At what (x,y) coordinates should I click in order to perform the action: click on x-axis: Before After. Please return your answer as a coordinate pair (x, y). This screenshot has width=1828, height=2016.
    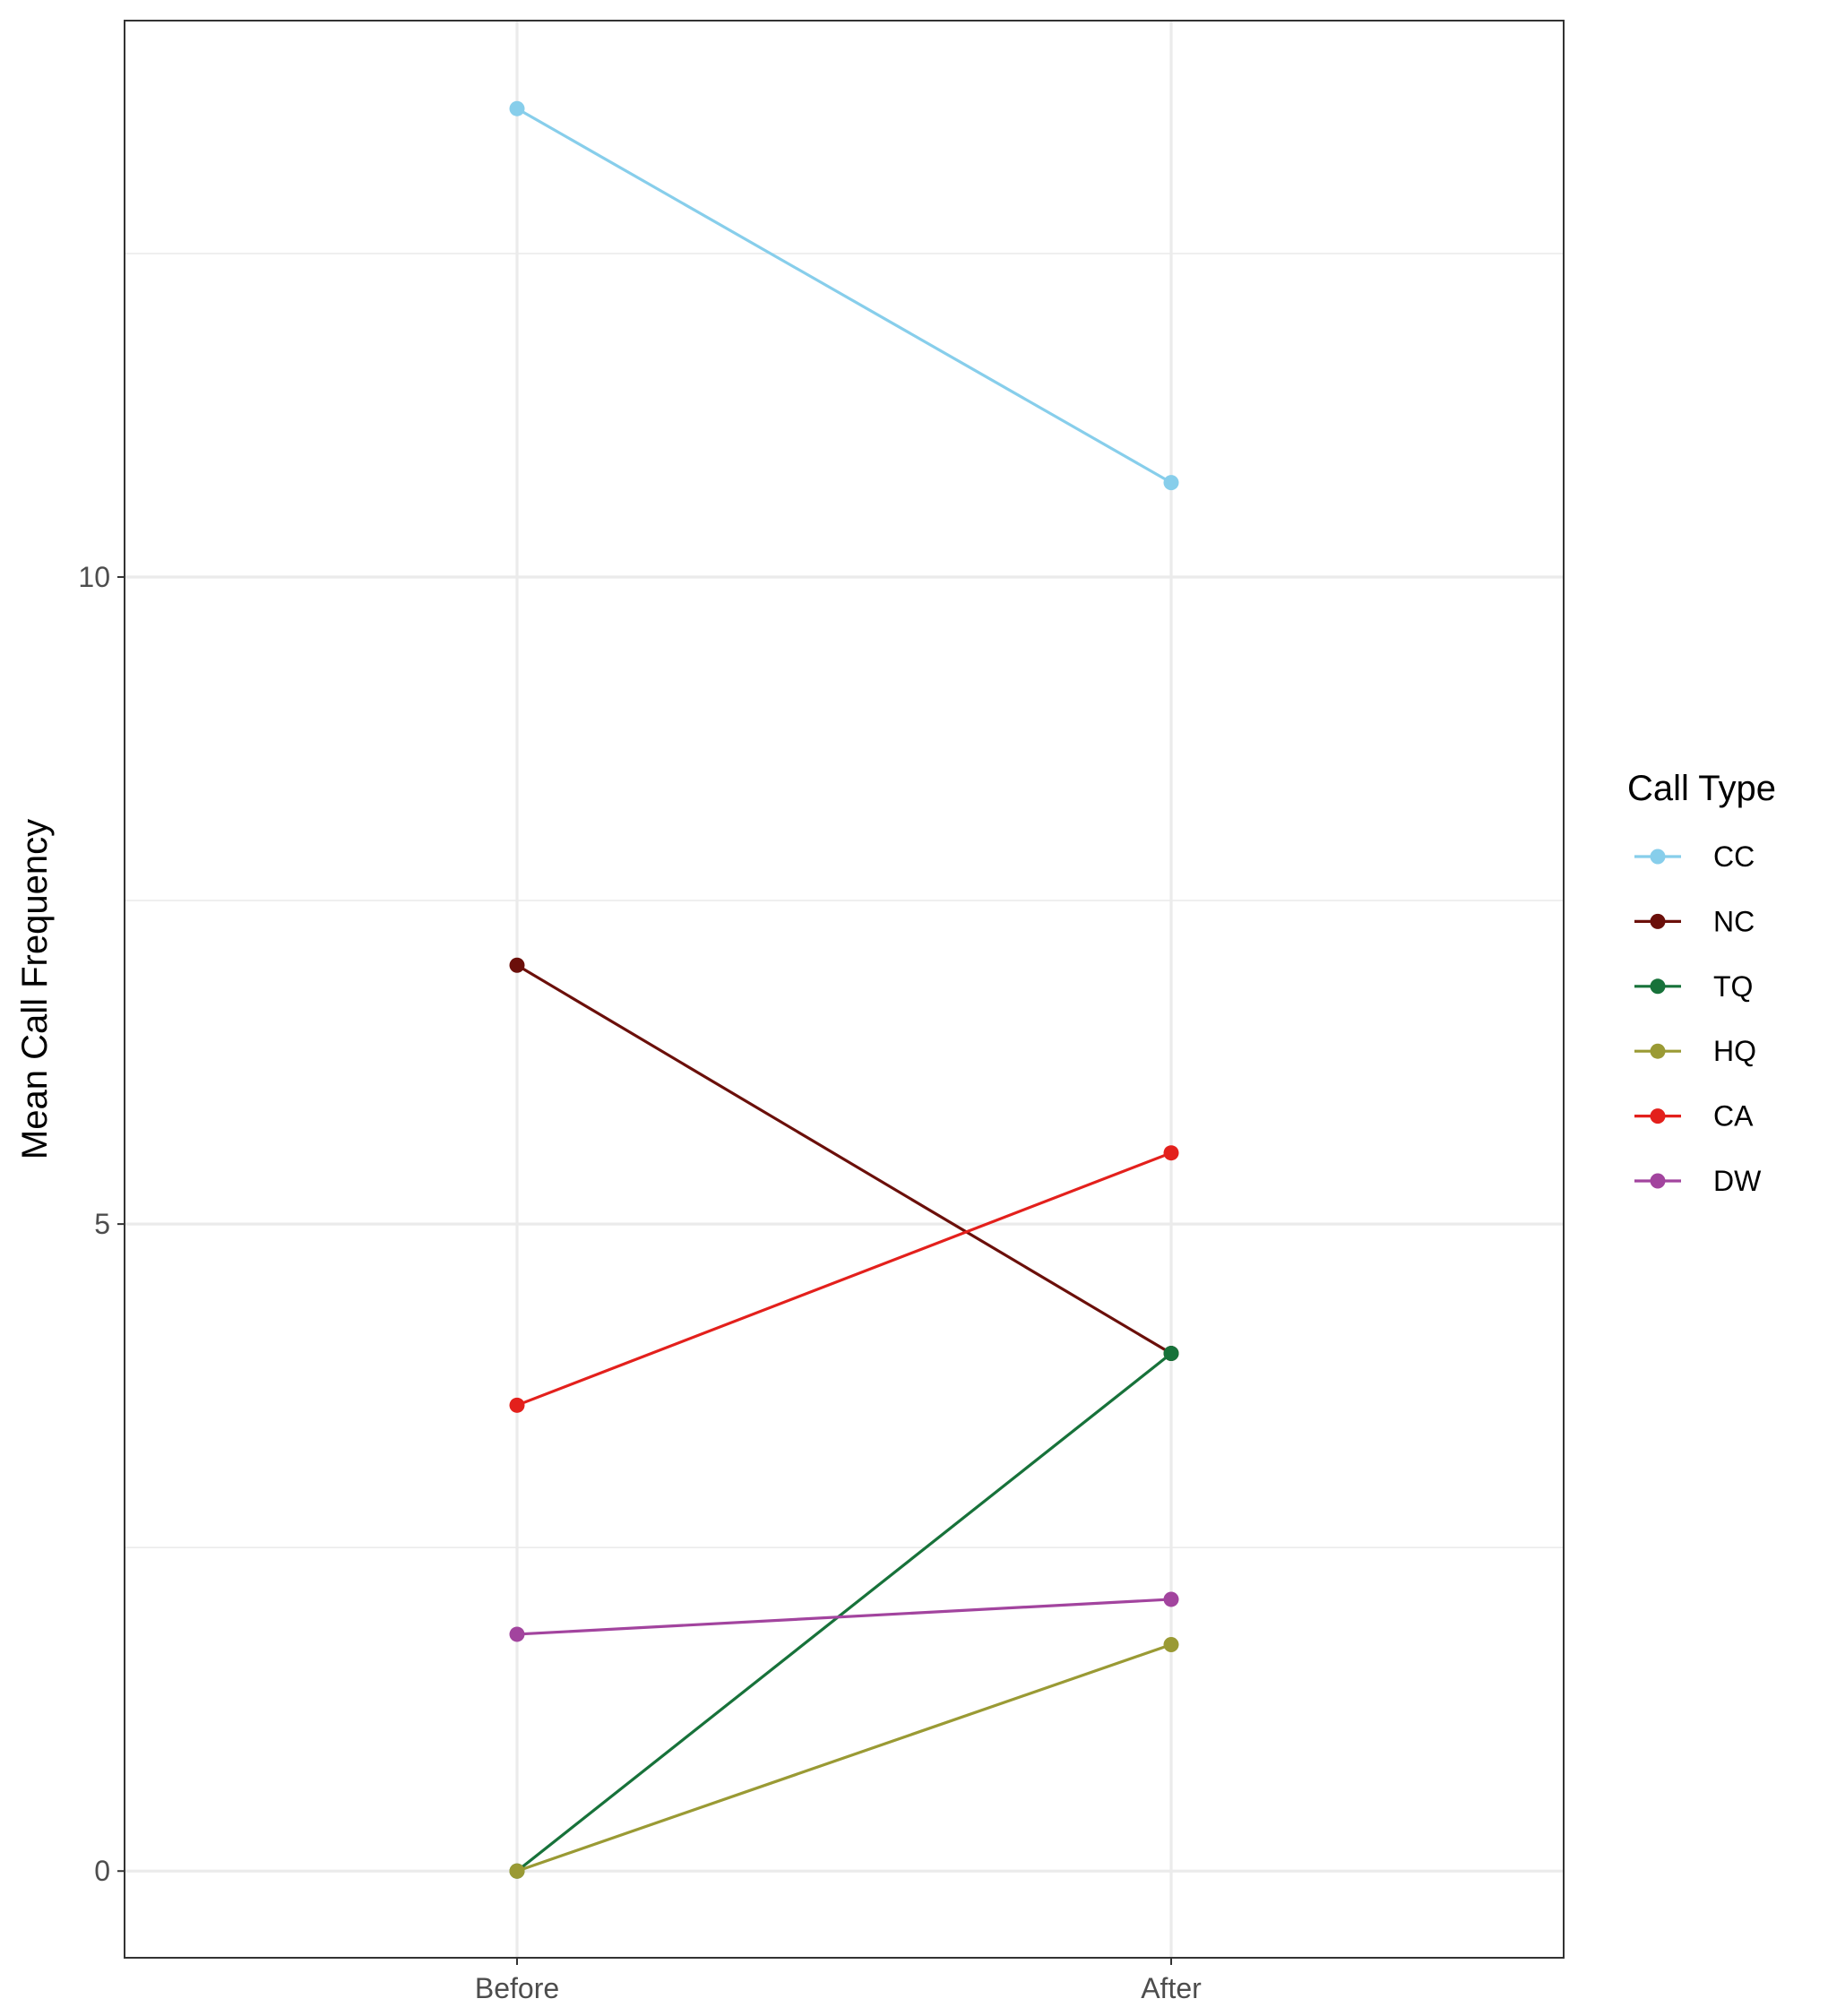
    Looking at the image, I should click on (838, 1981).